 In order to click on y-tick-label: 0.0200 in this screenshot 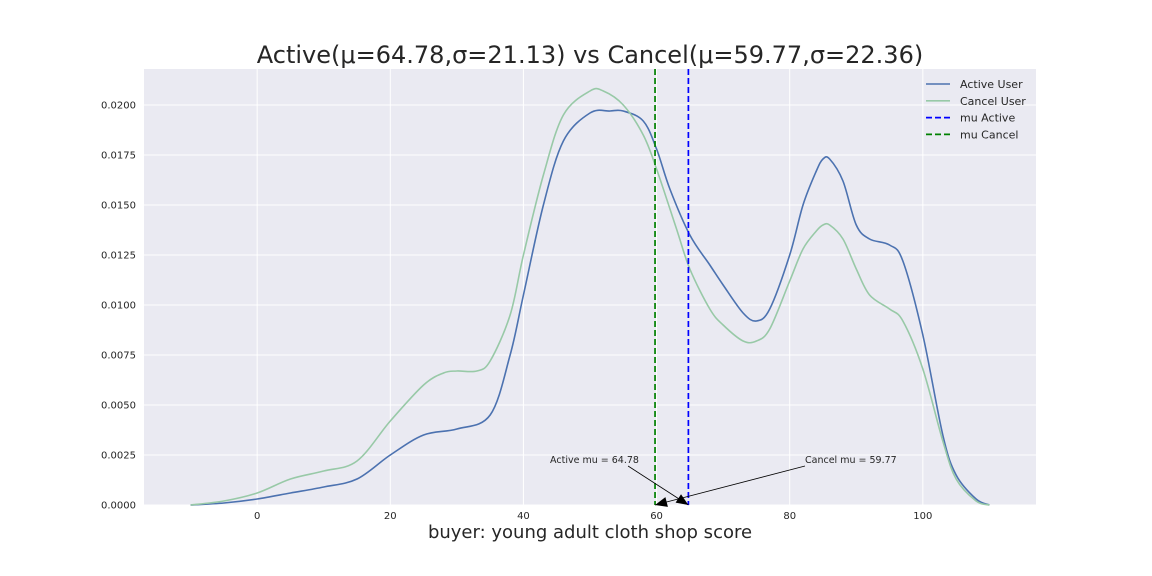, I will do `click(118, 106)`.